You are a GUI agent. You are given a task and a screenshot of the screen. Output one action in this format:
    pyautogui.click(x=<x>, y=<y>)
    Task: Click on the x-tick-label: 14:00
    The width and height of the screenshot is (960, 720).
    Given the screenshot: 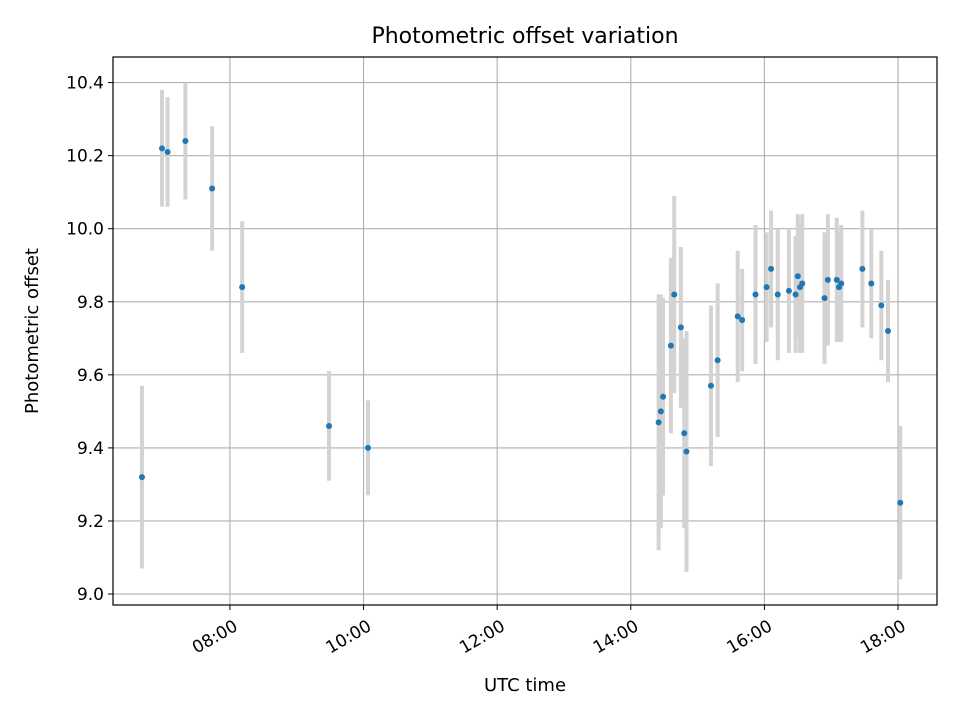 What is the action you would take?
    pyautogui.click(x=616, y=637)
    